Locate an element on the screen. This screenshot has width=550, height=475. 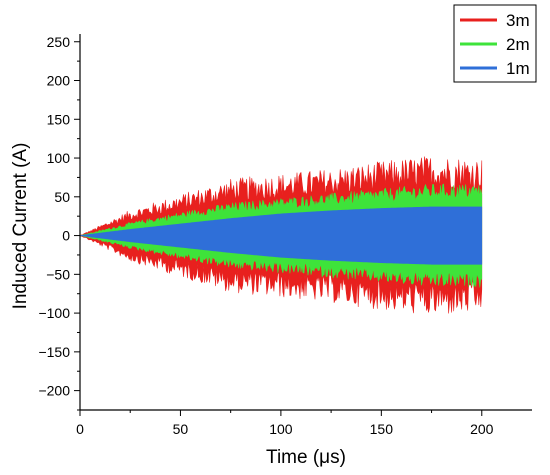
series-band-1m is located at coordinates (281, 235).